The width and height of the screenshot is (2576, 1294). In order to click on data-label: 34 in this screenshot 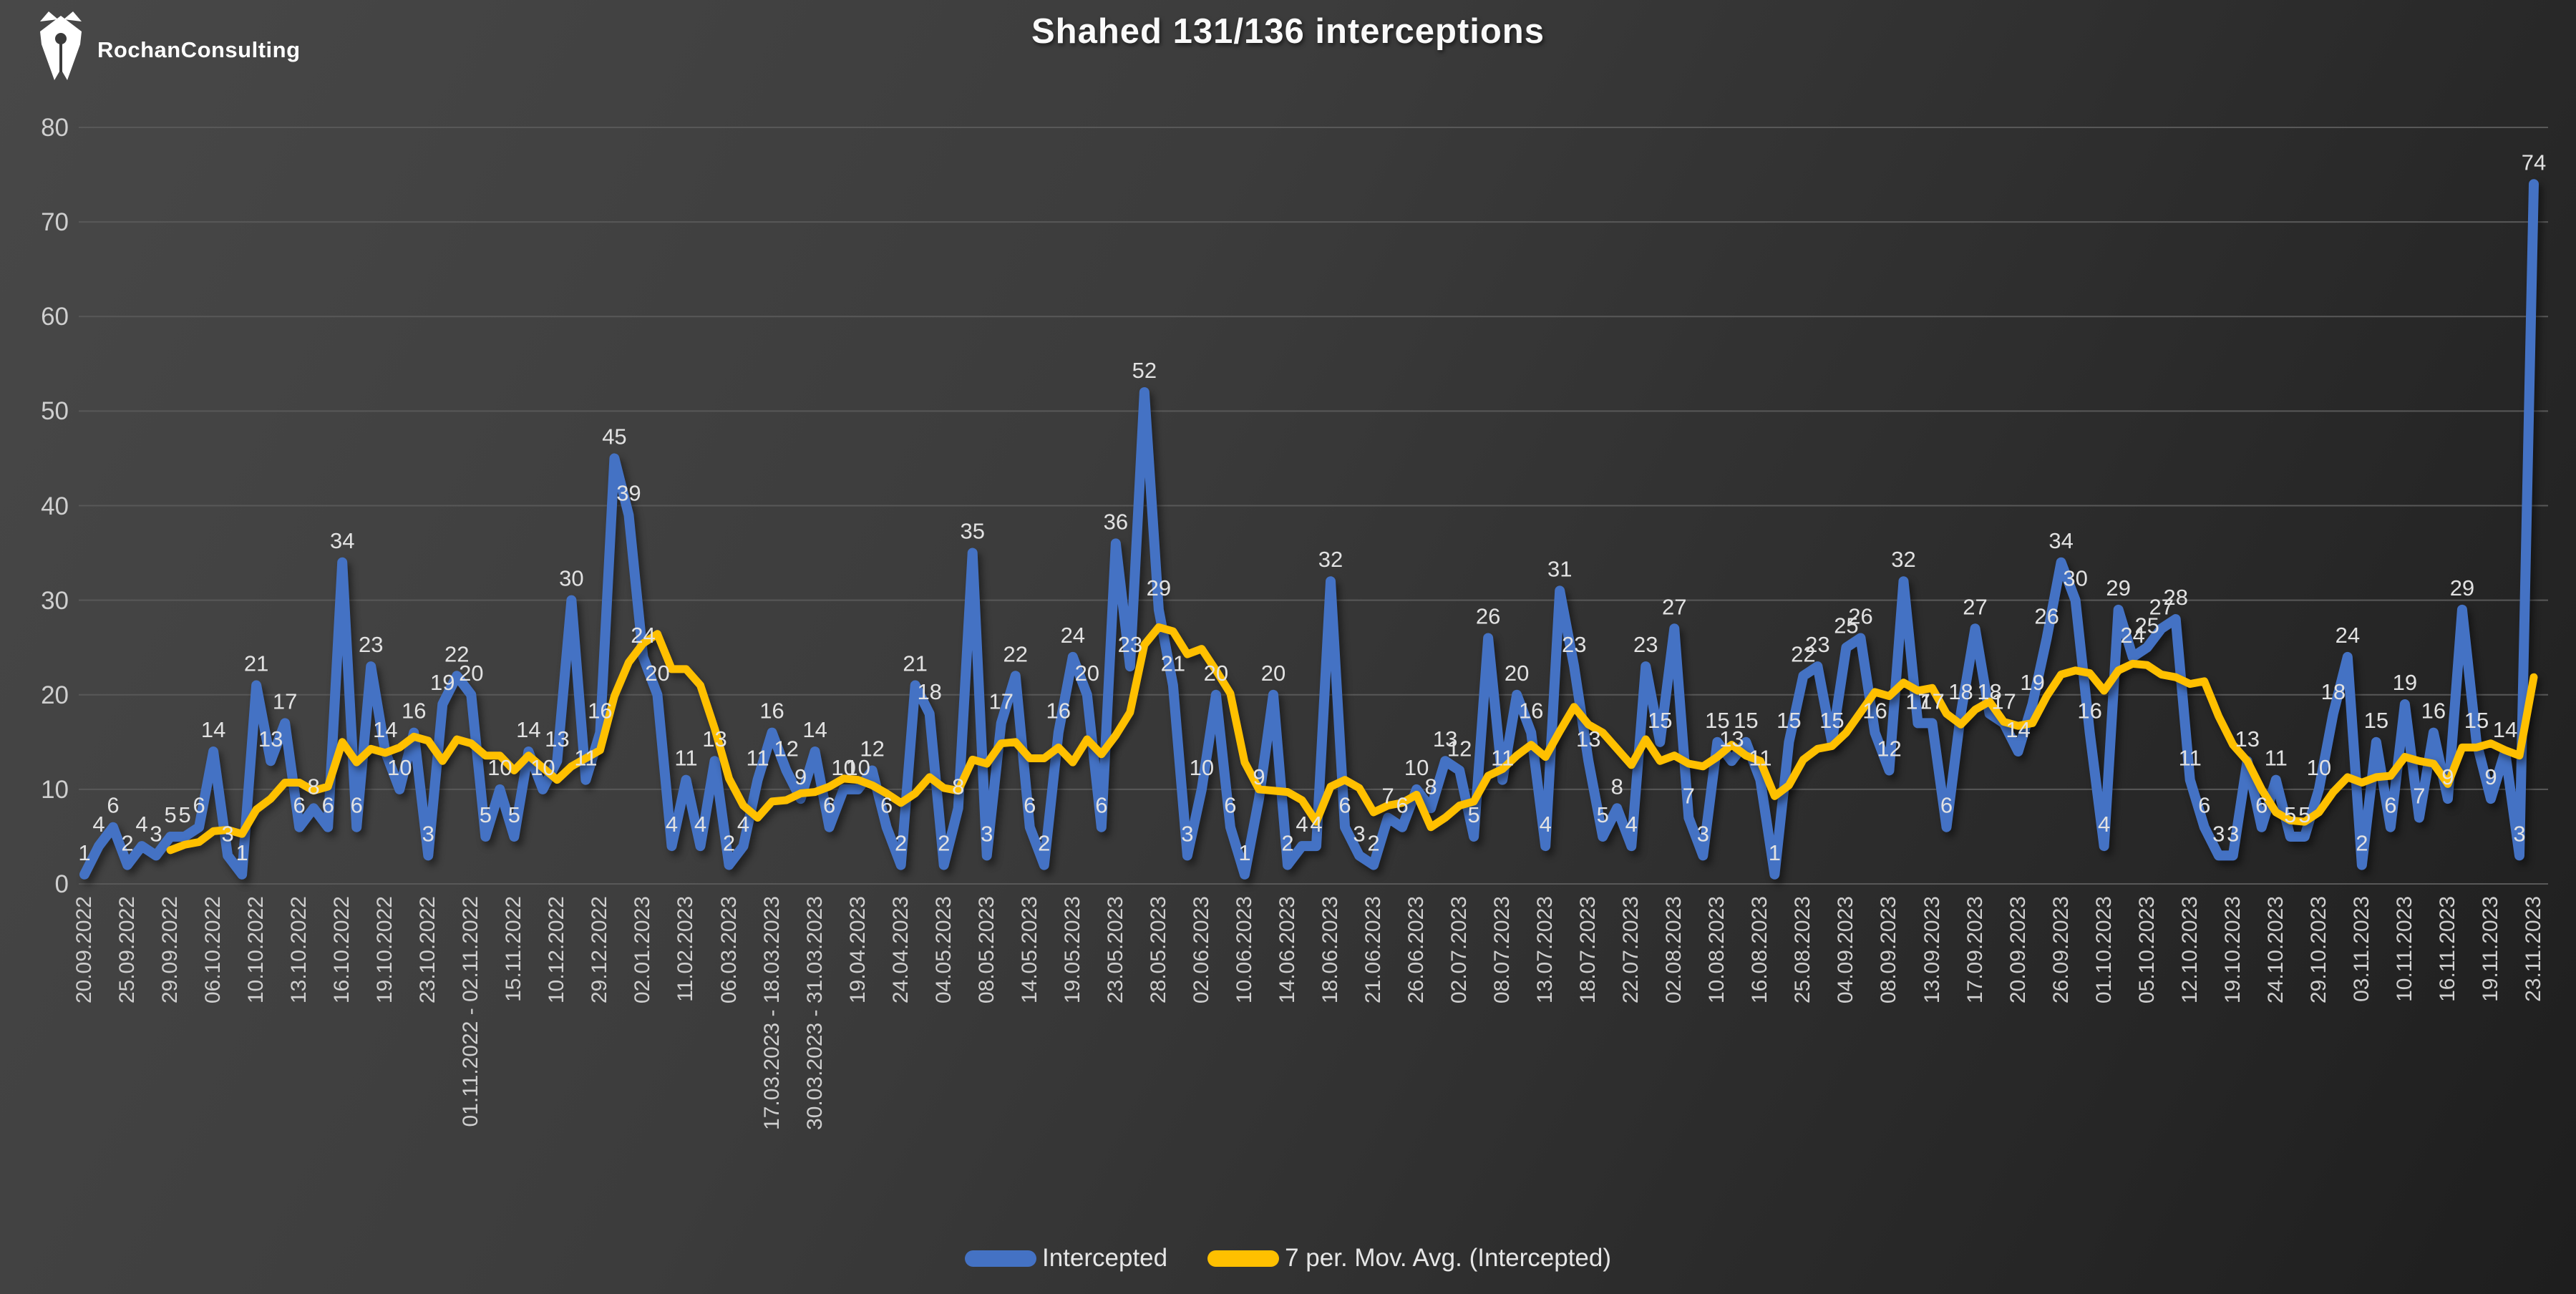, I will do `click(342, 540)`.